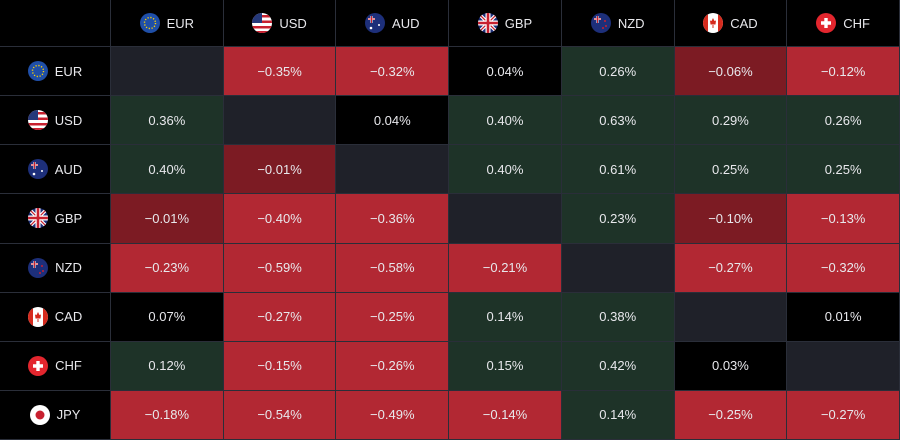 The height and width of the screenshot is (440, 900). I want to click on heatmap-cell: −0.01%, so click(167, 219).